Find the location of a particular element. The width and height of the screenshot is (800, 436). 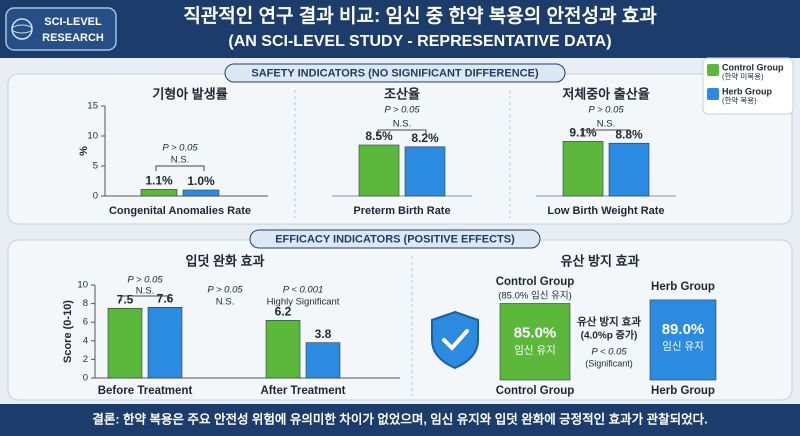

legend-box is located at coordinates (748, 86).